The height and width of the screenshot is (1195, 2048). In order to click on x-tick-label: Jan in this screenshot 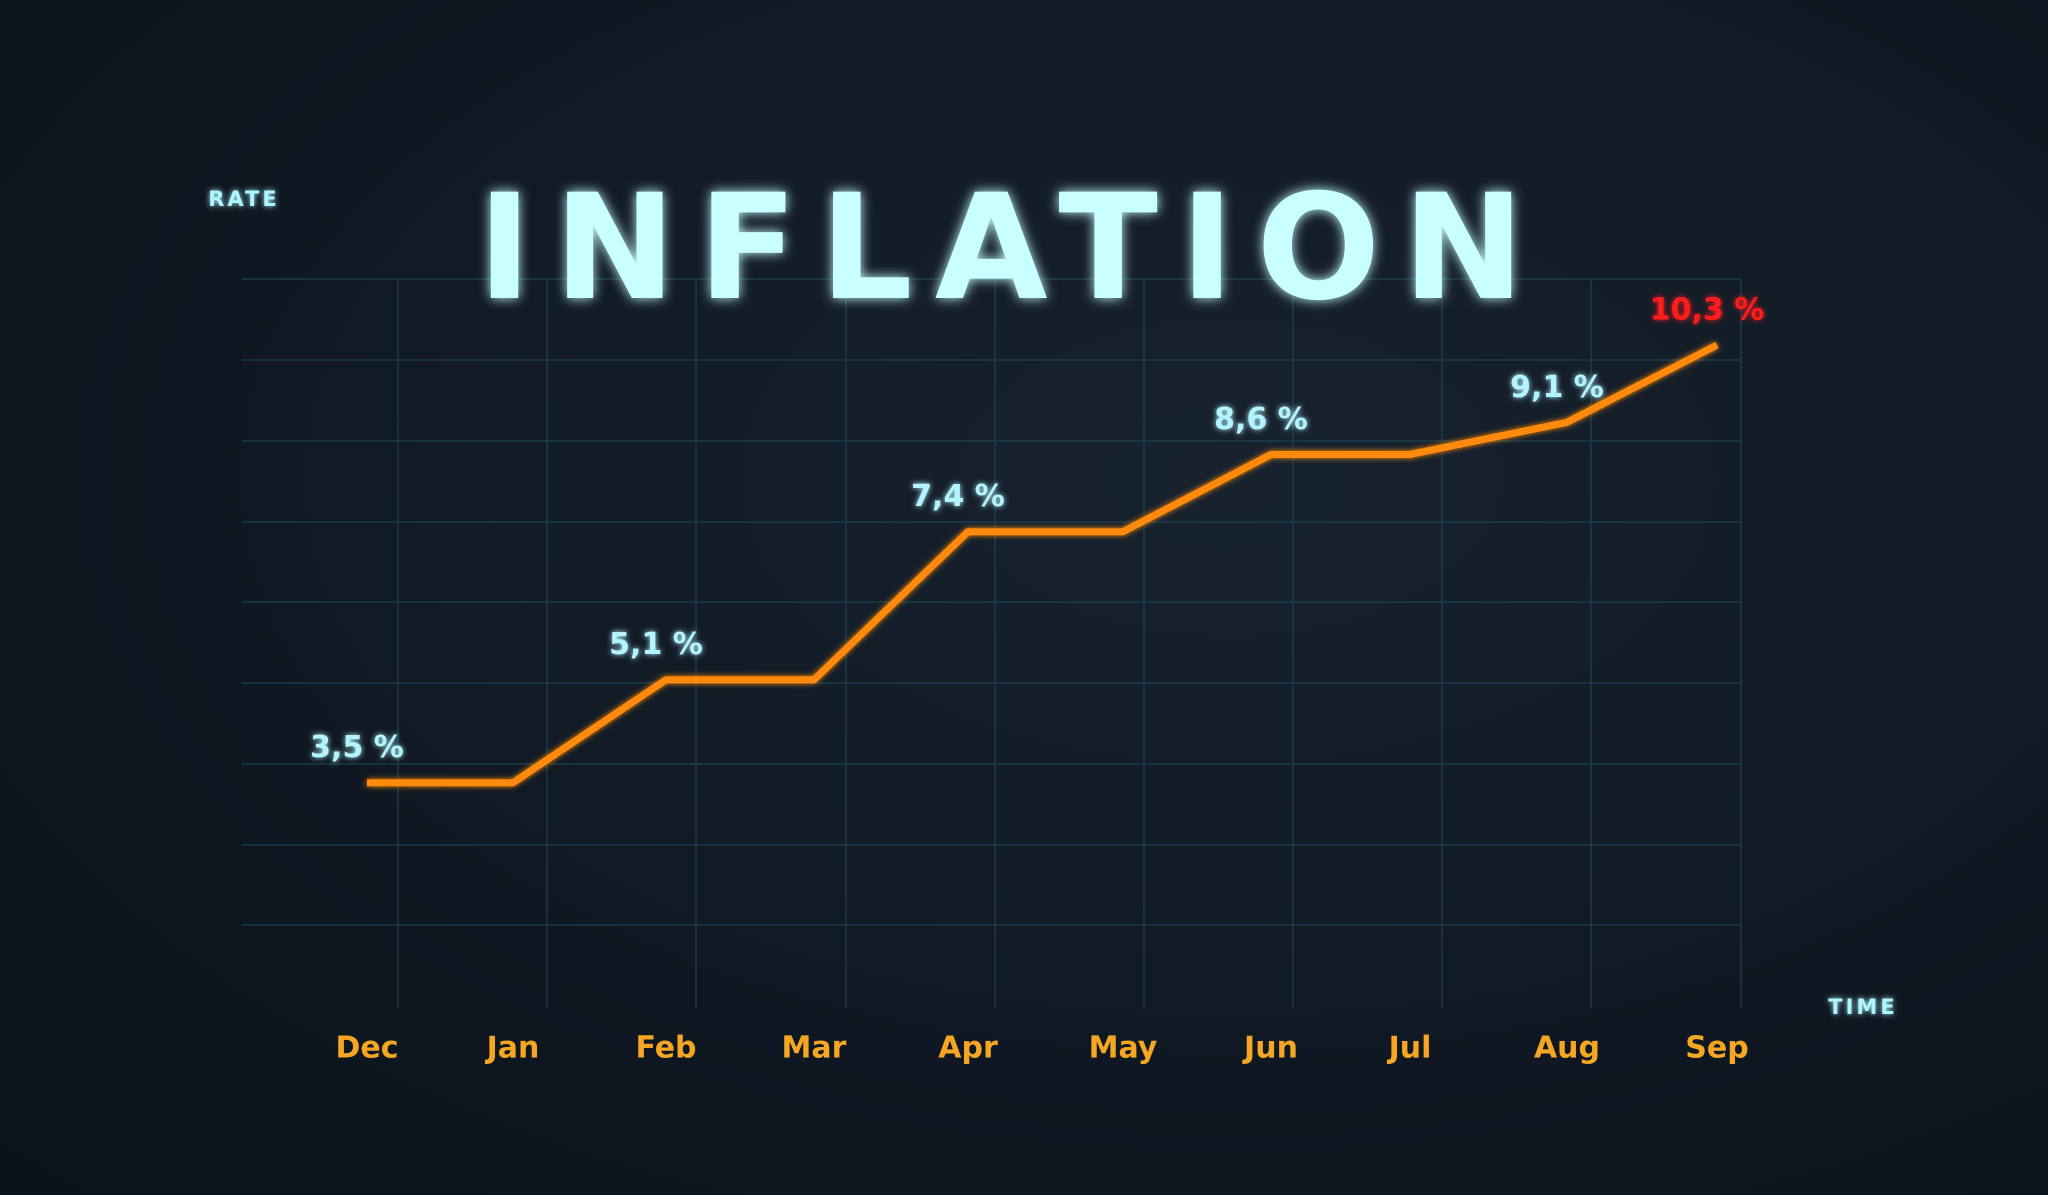, I will do `click(512, 1048)`.